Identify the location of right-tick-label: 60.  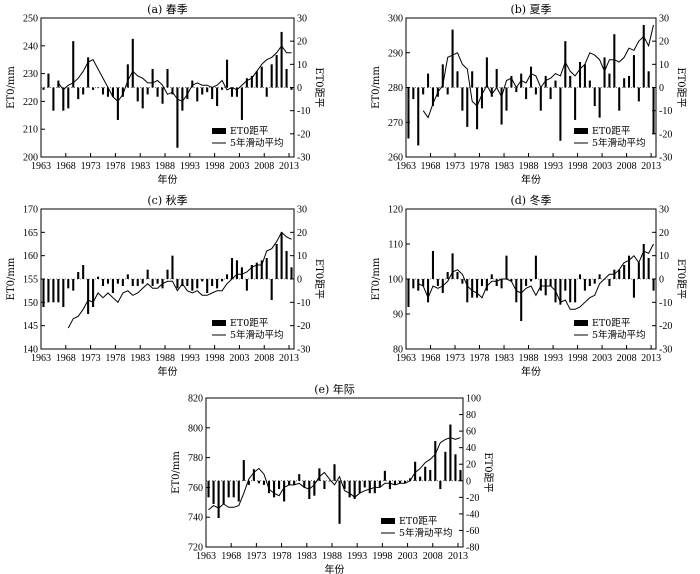
(471, 432).